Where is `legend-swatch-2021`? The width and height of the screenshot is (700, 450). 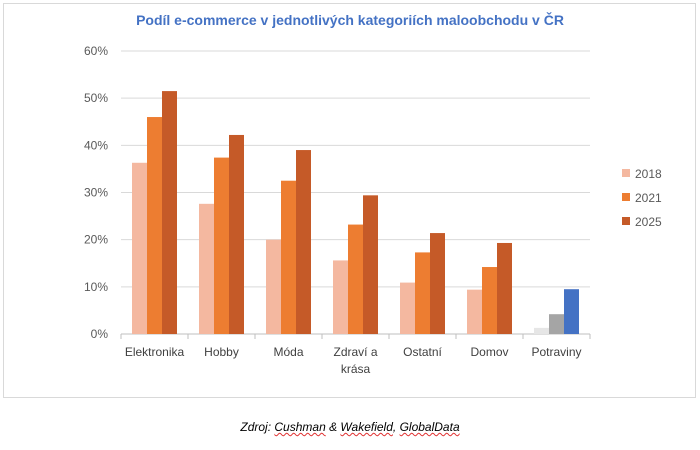 legend-swatch-2021 is located at coordinates (626, 197).